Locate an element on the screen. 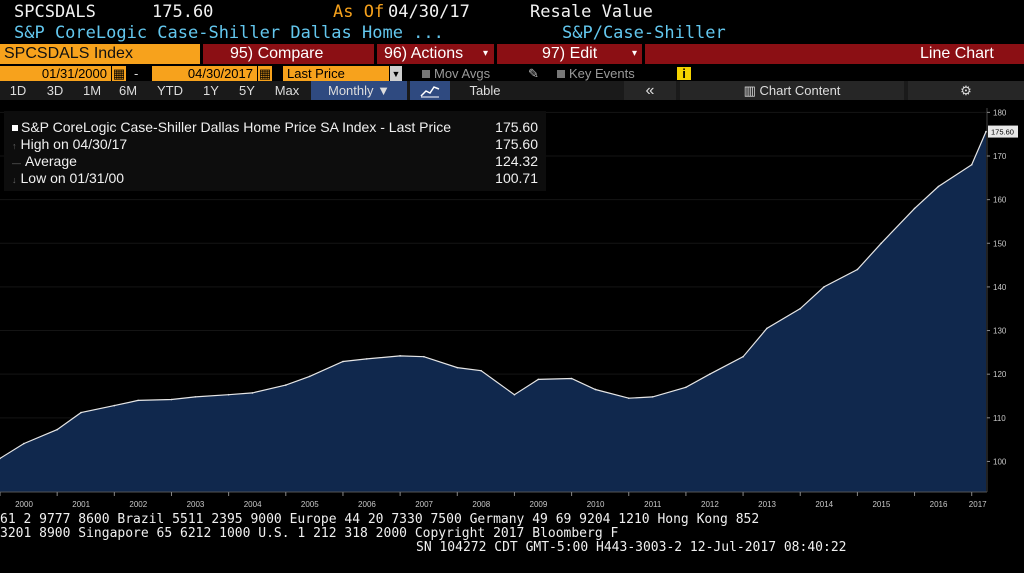  legend-low-label: Low on 01/31/00 is located at coordinates (72, 178).